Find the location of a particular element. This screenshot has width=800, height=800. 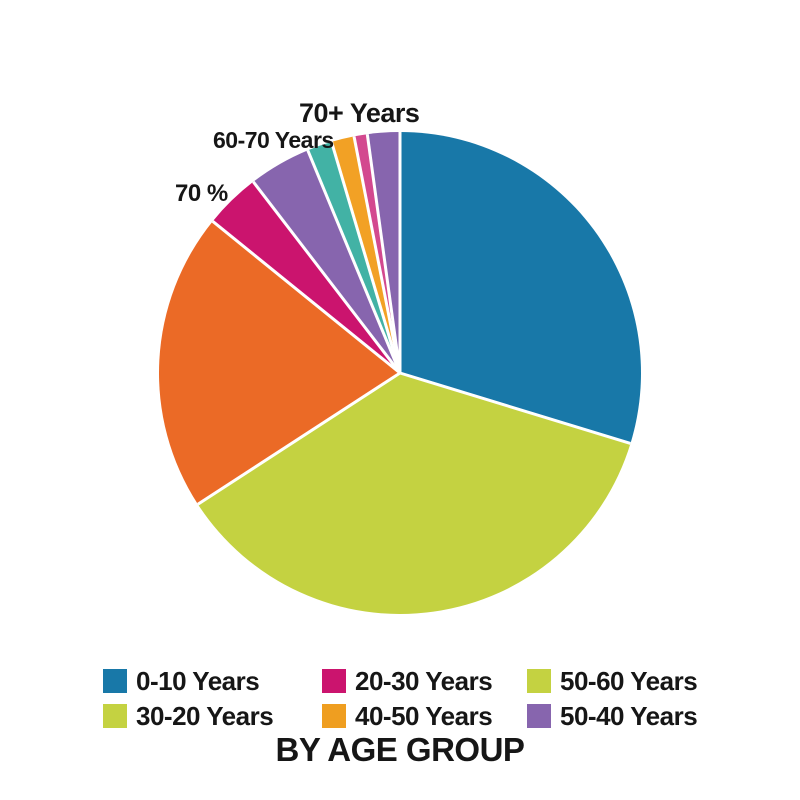

chart-title: BY AGE GROUP is located at coordinates (400, 749).